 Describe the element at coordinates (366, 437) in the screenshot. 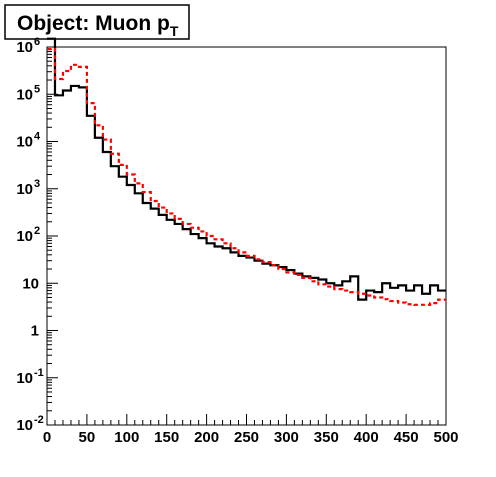

I see `x-tick-label: 400` at that location.